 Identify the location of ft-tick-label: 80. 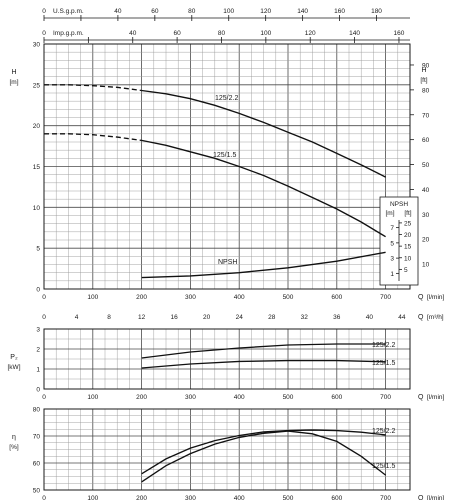
(426, 90).